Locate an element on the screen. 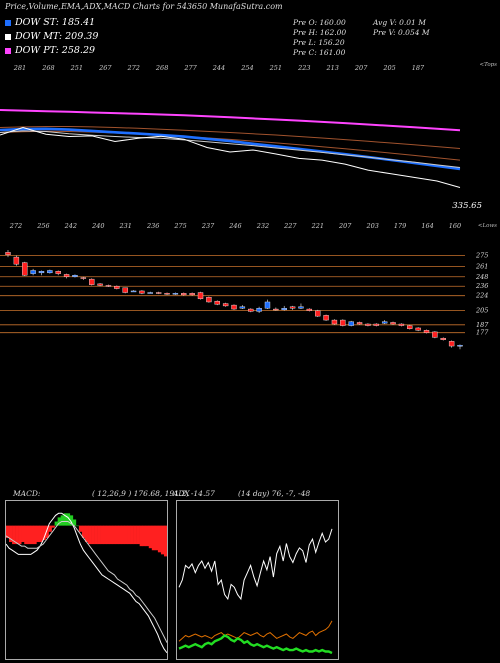 Image resolution: width=500 pixels, height=663 pixels. top-value-label: 281 is located at coordinates (19, 68).